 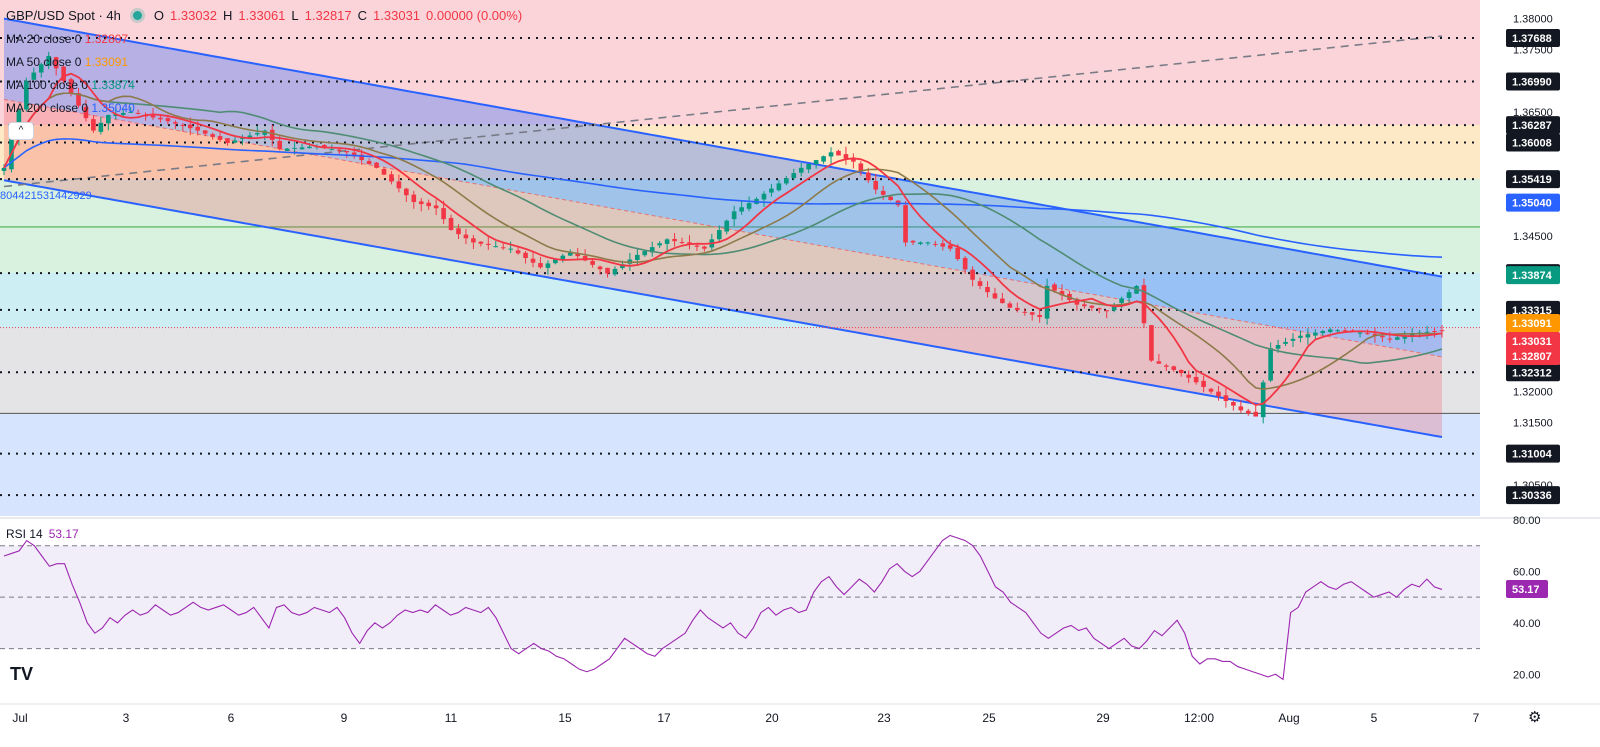 I want to click on change-value: 0.00000 (0.00%), so click(x=474, y=15).